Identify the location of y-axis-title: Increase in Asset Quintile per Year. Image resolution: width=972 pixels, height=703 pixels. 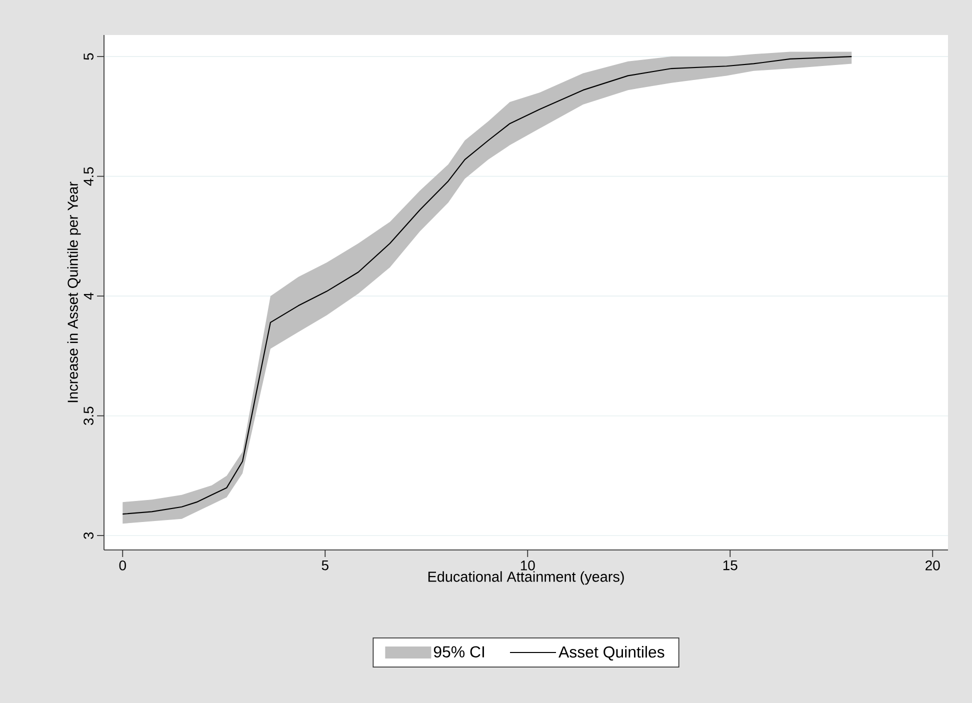
(74, 292).